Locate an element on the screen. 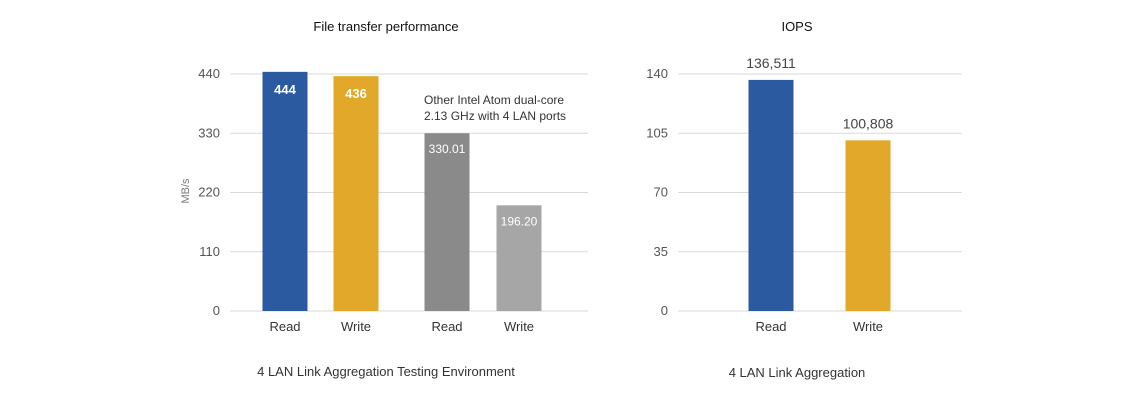 Image resolution: width=1140 pixels, height=400 pixels. chart2-category-labels: Read Write is located at coordinates (819, 326).